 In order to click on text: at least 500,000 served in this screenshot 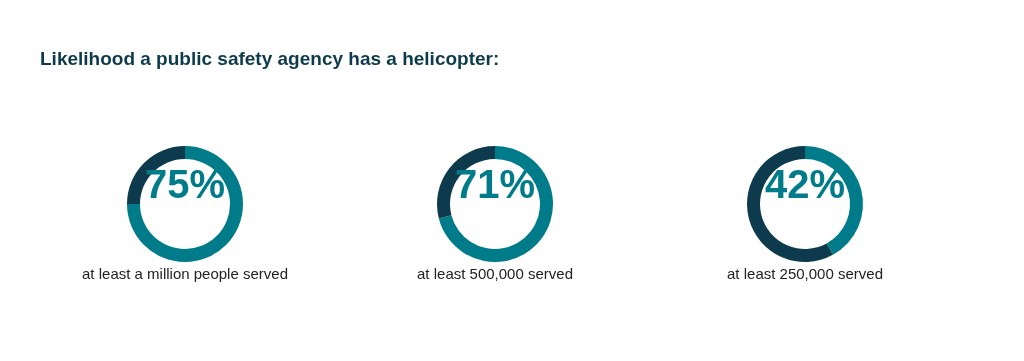, I will do `click(495, 273)`.